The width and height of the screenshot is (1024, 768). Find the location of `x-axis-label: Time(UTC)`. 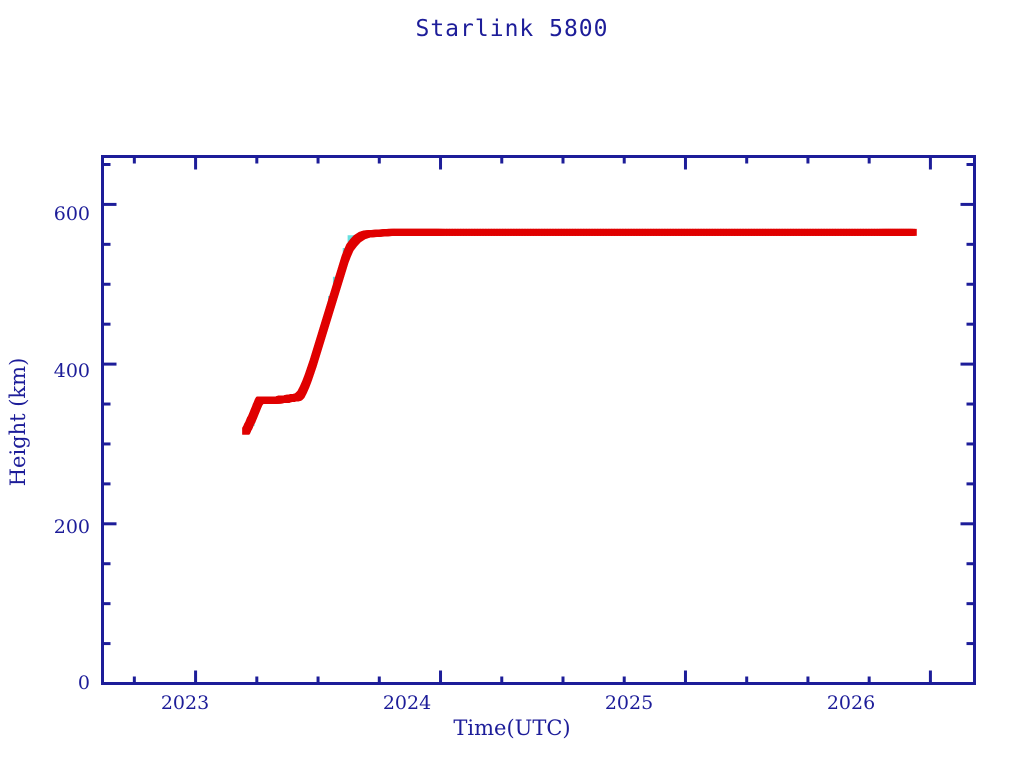

x-axis-label: Time(UTC) is located at coordinates (512, 728).